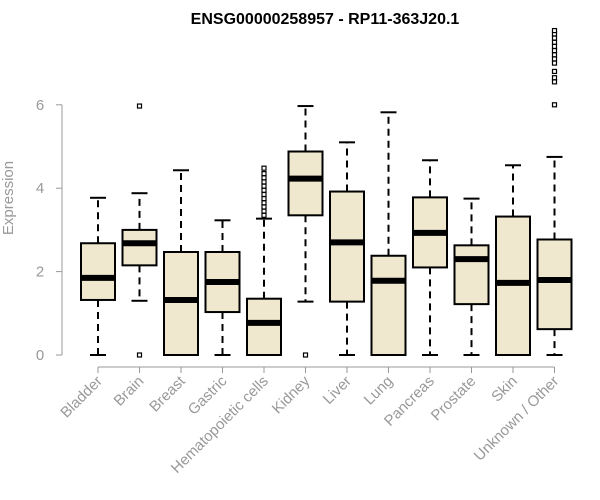  I want to click on box-gastric, so click(222, 287).